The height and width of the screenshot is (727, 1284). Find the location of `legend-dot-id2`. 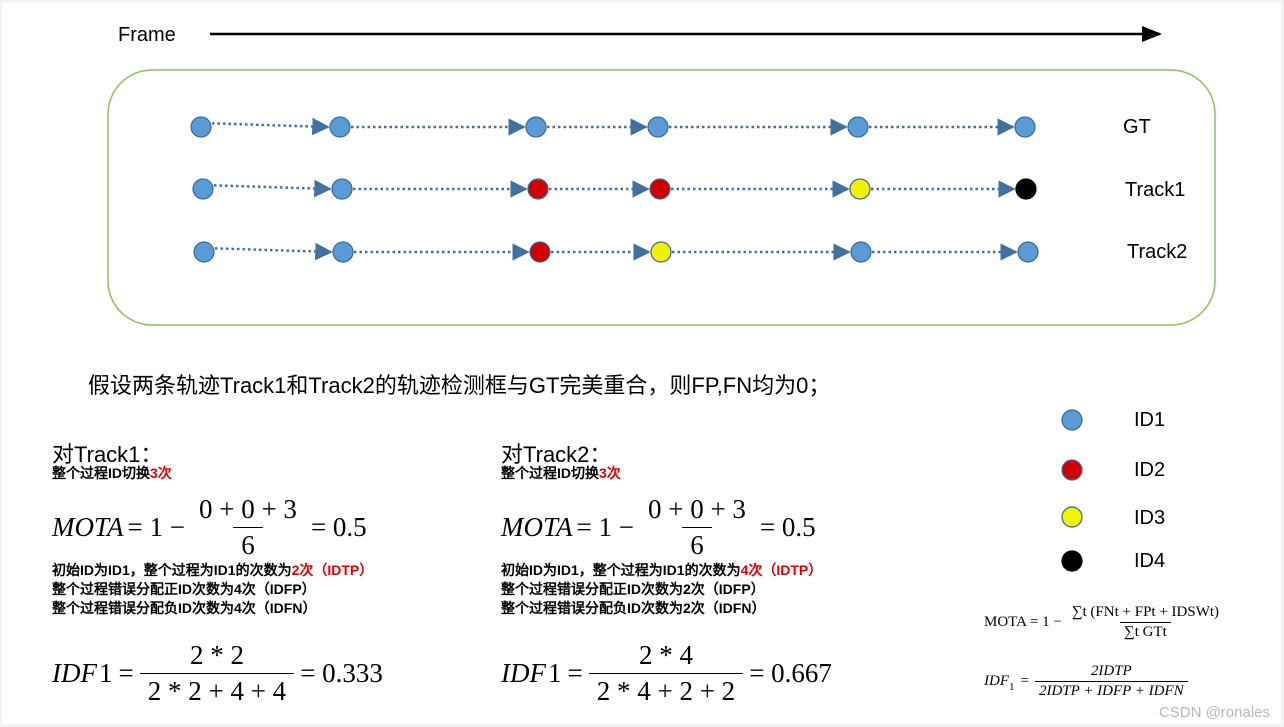

legend-dot-id2 is located at coordinates (1072, 470).